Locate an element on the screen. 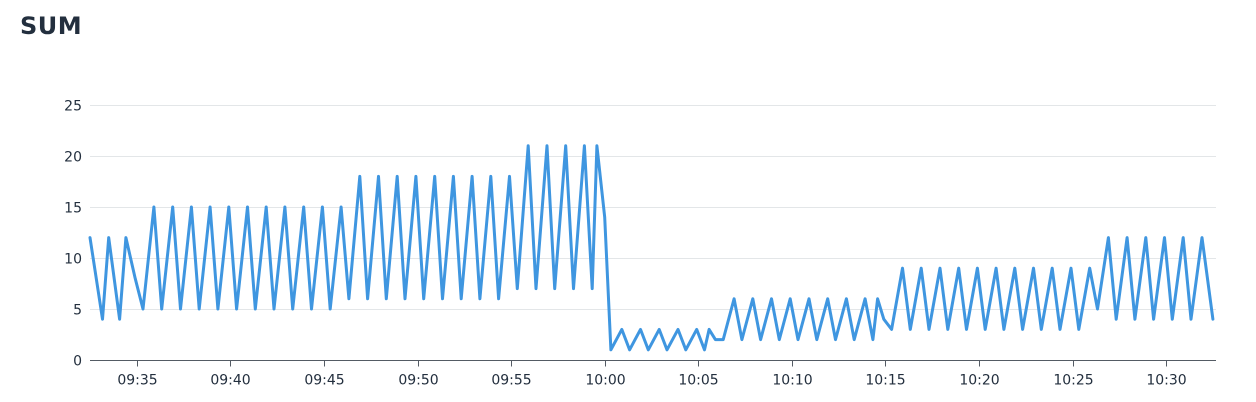 This screenshot has width=1256, height=402. y-tick-label: 10 is located at coordinates (73, 260).